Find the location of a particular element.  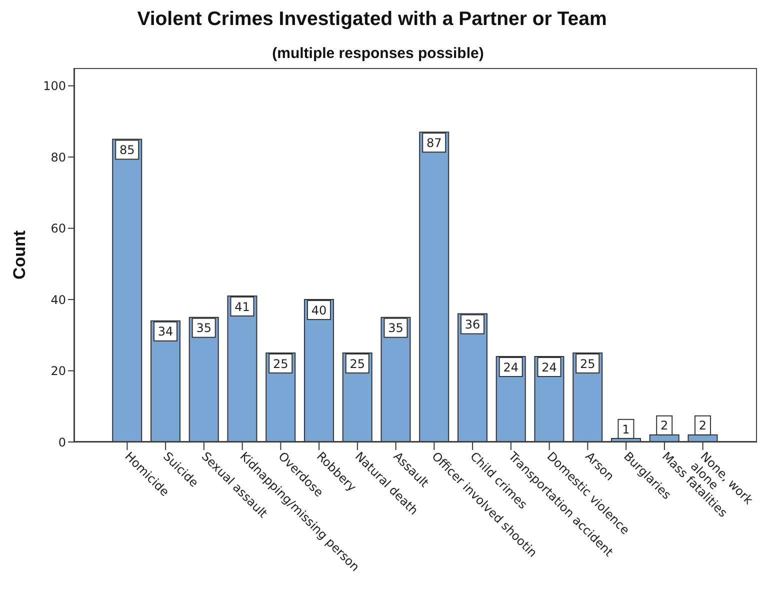

data-label: 1 is located at coordinates (626, 429).